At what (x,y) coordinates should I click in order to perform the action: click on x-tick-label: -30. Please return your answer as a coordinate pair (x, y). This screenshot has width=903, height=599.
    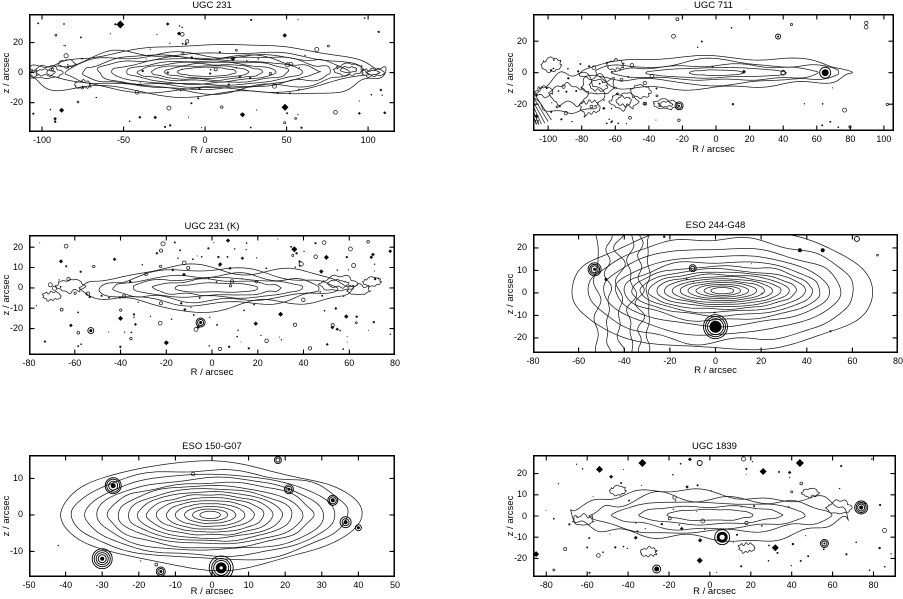
    Looking at the image, I should click on (102, 584).